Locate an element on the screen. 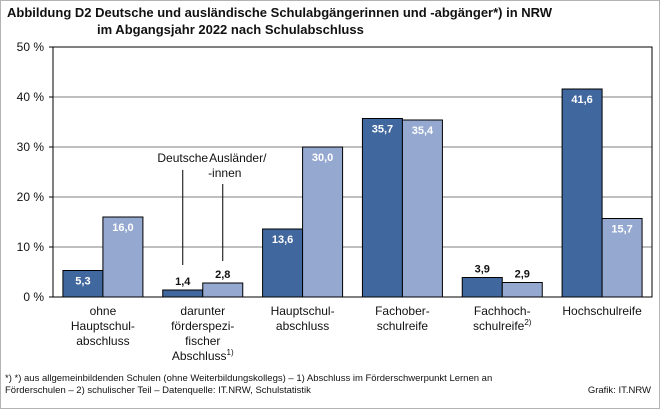 This screenshot has width=660, height=409. y-tick-label: 50 % is located at coordinates (31, 47).